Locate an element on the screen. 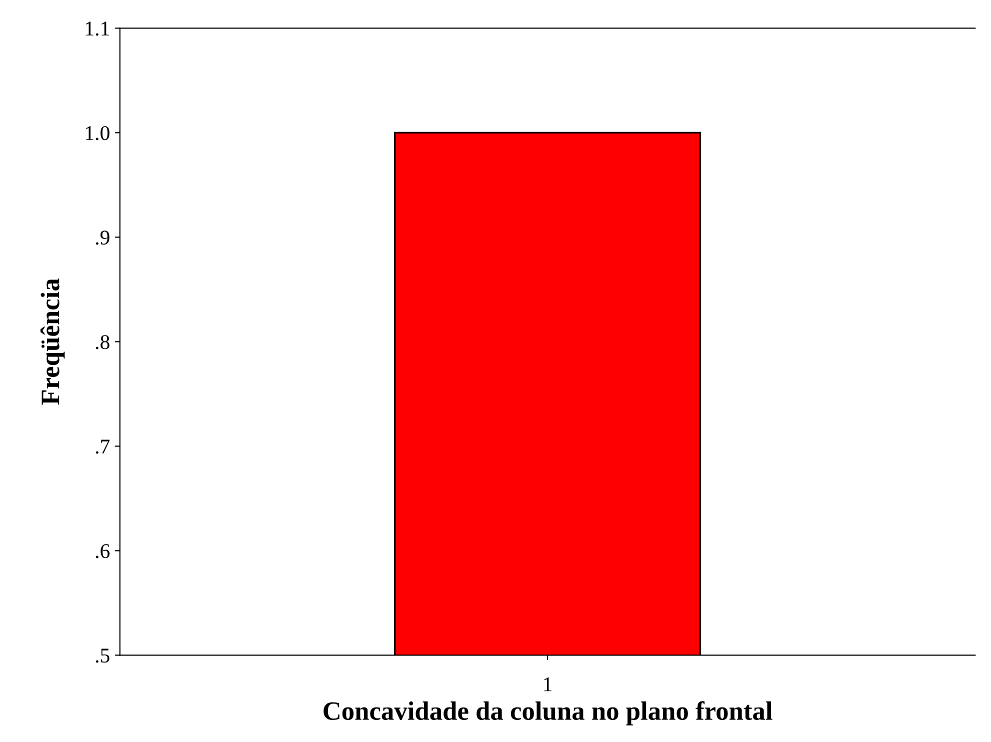  x-axis-title: Concavidade da coluna no plano frontal is located at coordinates (548, 713).